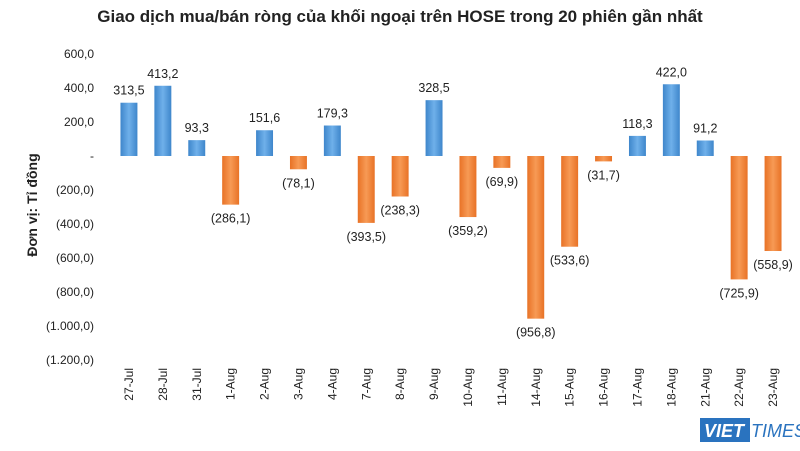  What do you see at coordinates (75, 258) in the screenshot?
I see `y-tick-label: (600,0)` at bounding box center [75, 258].